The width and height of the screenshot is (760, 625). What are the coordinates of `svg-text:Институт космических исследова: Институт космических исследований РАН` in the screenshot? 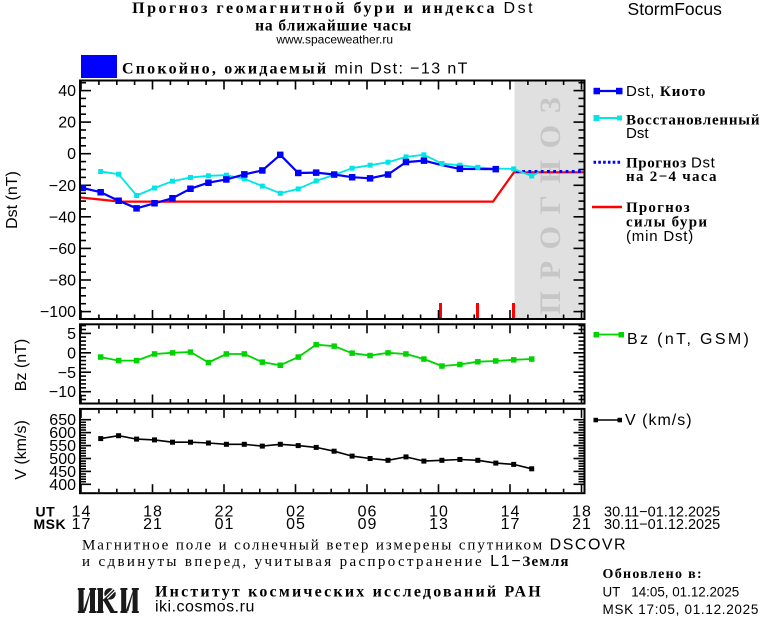 It's located at (349, 592).